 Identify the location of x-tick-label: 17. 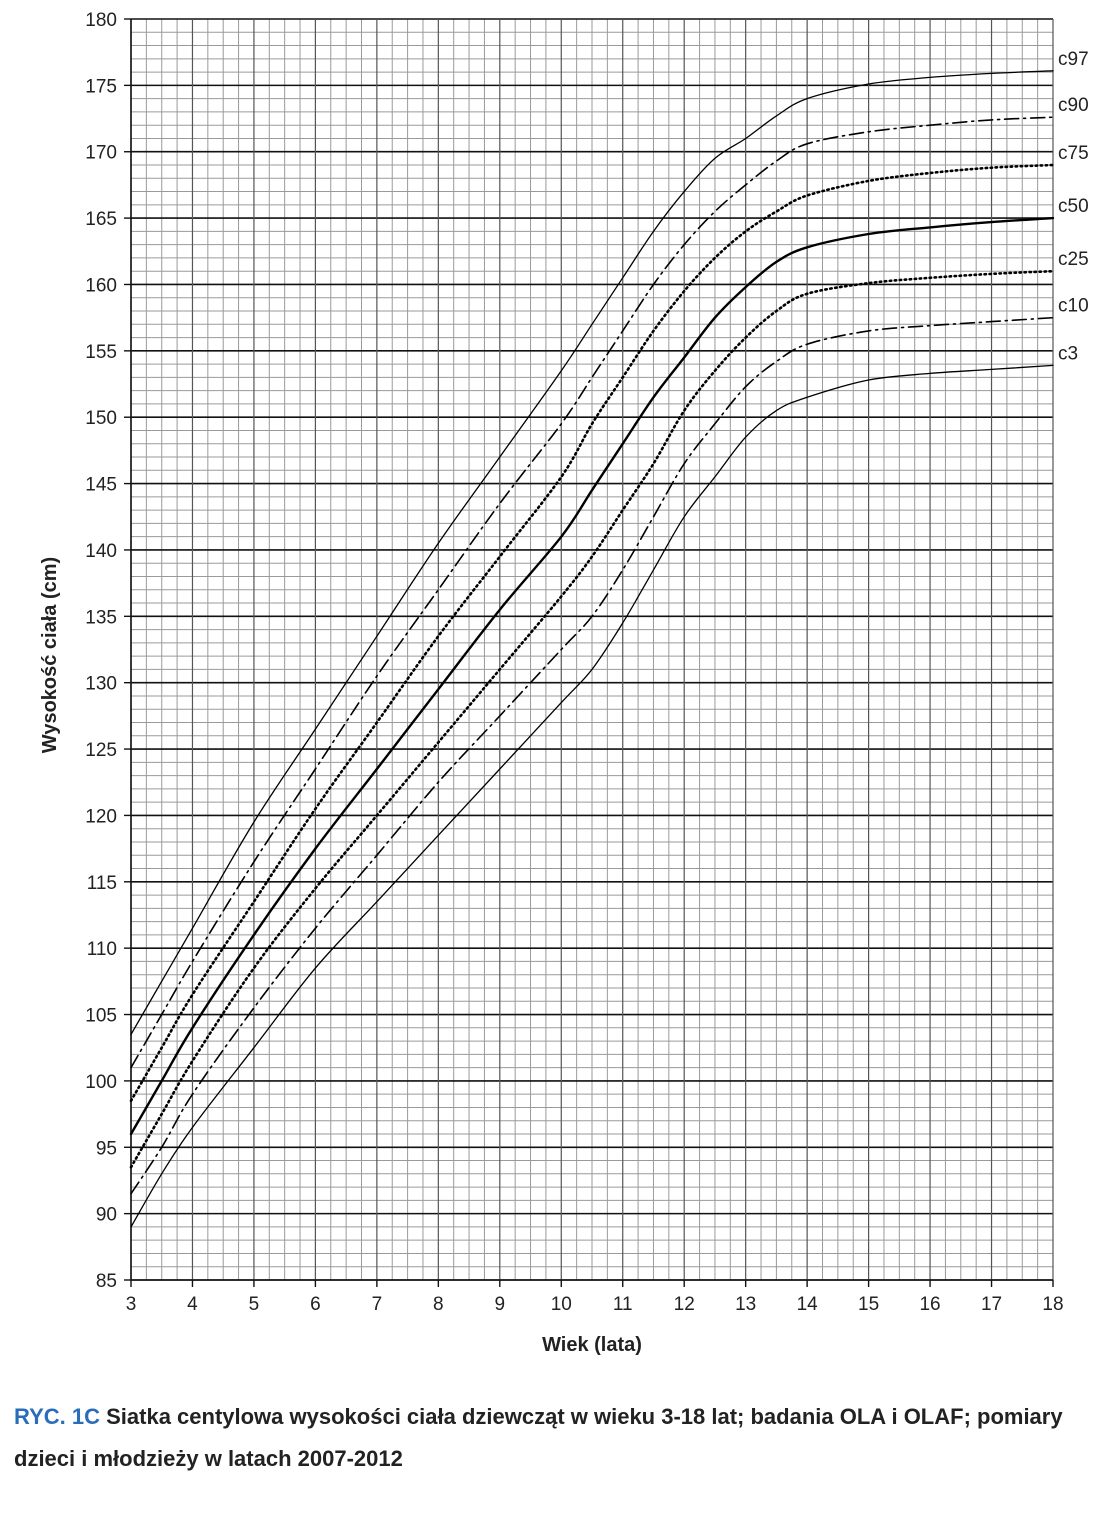
(991, 1304).